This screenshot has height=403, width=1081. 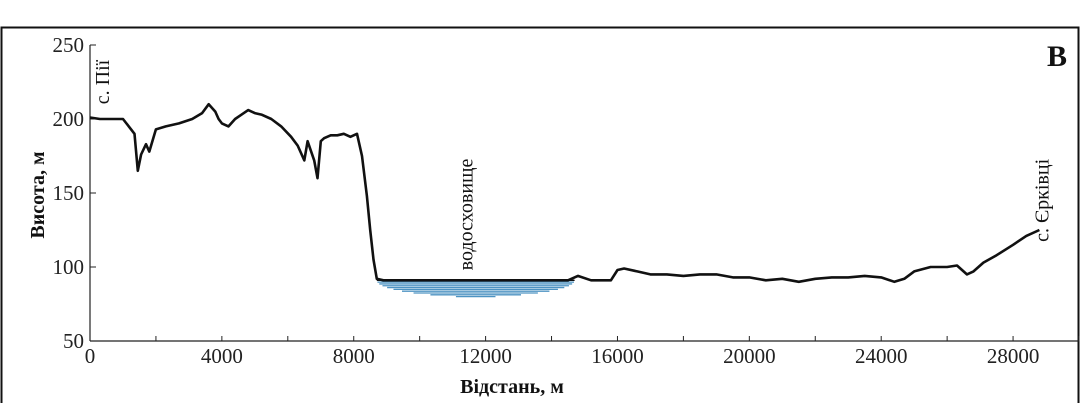 I want to click on y-axis-title: Висота, м, so click(x=38, y=194).